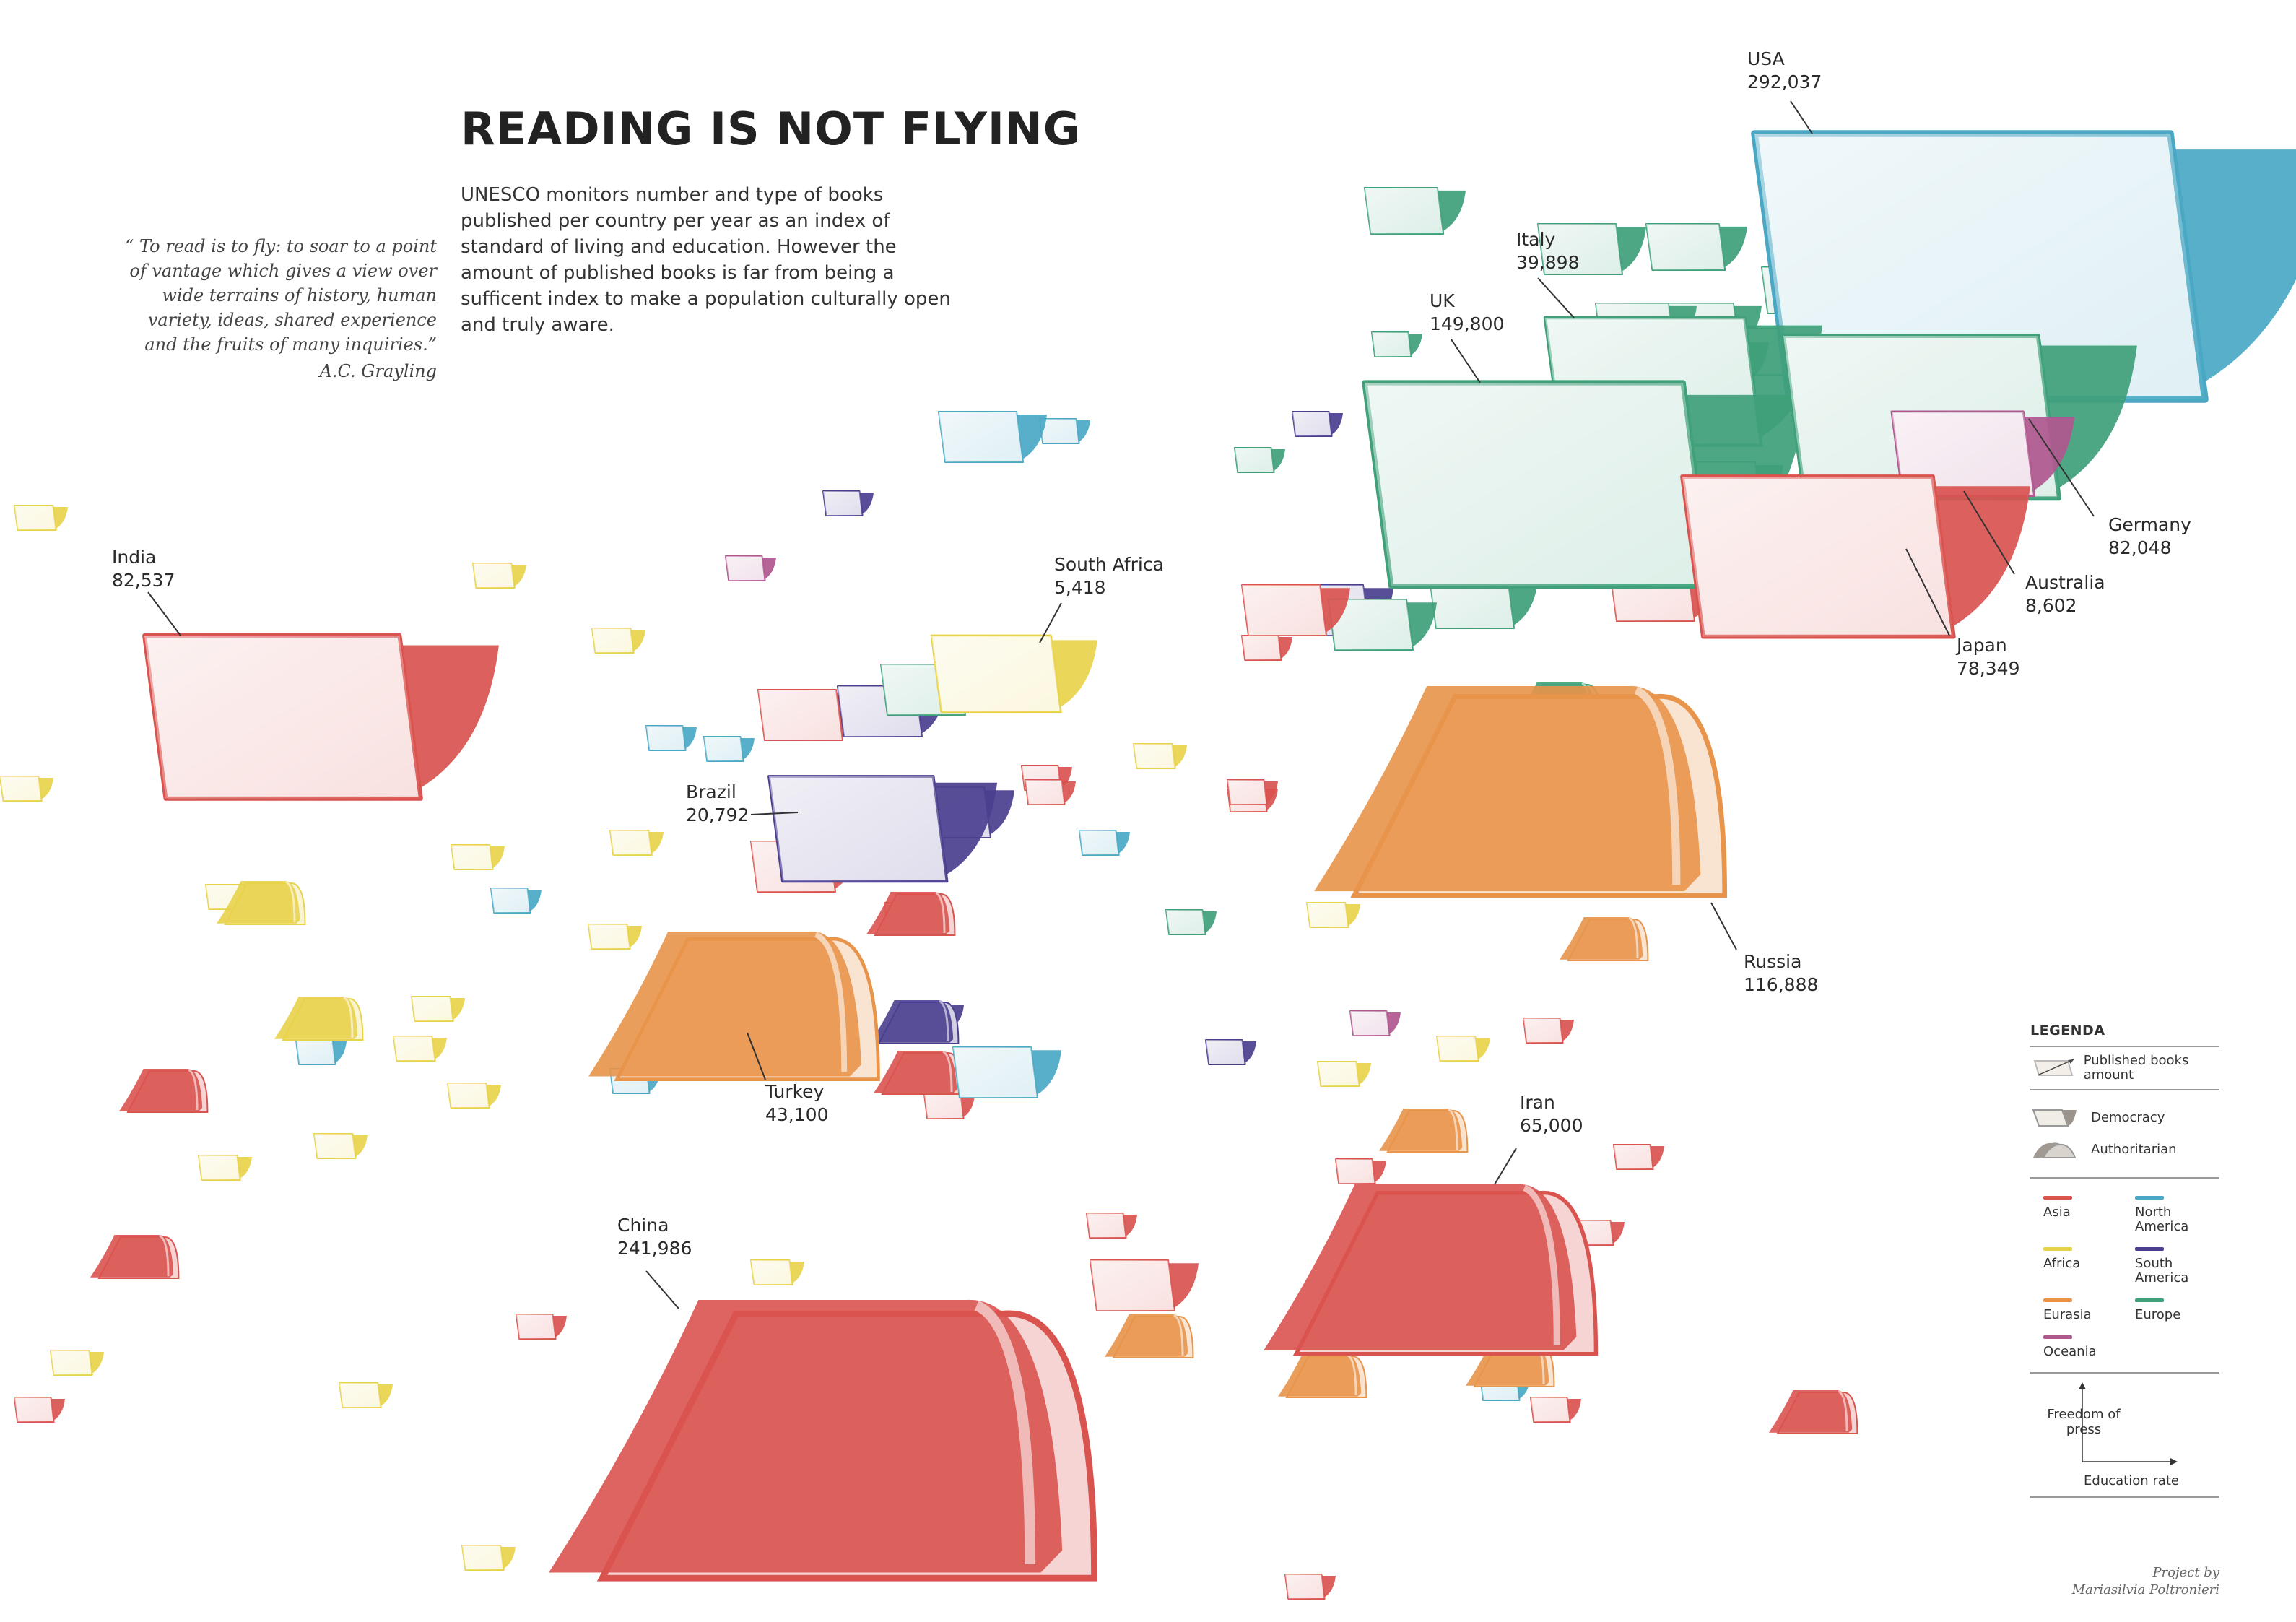  Describe the element at coordinates (2131, 1481) in the screenshot. I see `x-axis-label: Education rate` at that location.